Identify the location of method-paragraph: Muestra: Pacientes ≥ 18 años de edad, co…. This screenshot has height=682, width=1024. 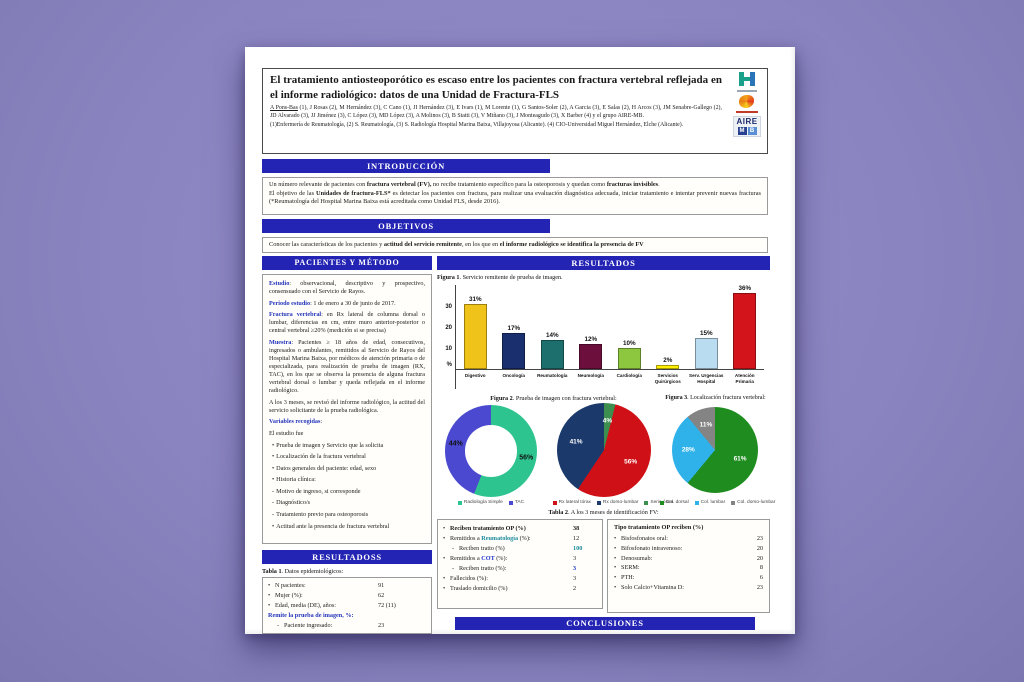
(347, 366).